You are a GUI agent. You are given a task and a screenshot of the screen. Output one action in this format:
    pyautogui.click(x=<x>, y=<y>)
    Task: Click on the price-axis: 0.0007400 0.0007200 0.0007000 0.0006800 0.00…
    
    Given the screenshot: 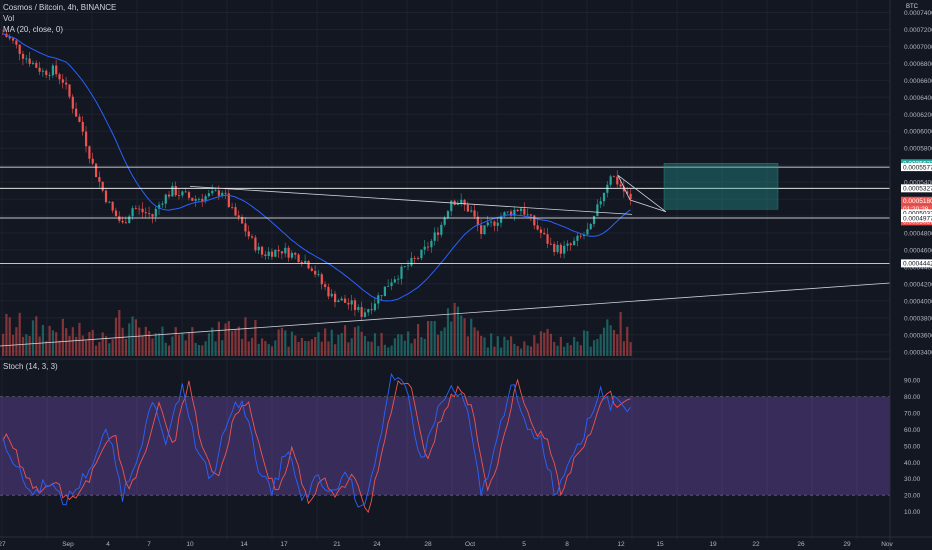 What is the action you would take?
    pyautogui.click(x=910, y=275)
    